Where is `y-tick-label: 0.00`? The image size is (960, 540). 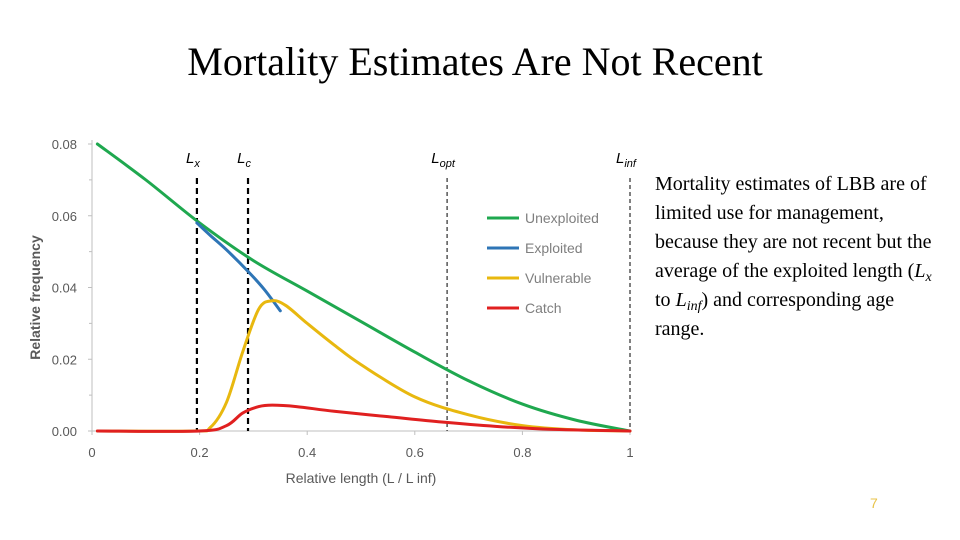
y-tick-label: 0.00 is located at coordinates (64, 431).